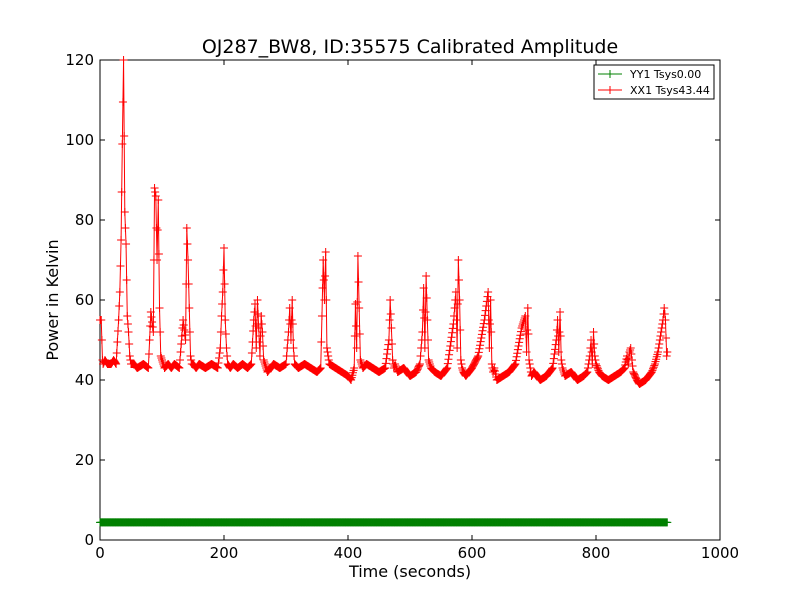 Image resolution: width=800 pixels, height=605 pixels. Describe the element at coordinates (610, 90) in the screenshot. I see `legend-marker-xx1` at that location.